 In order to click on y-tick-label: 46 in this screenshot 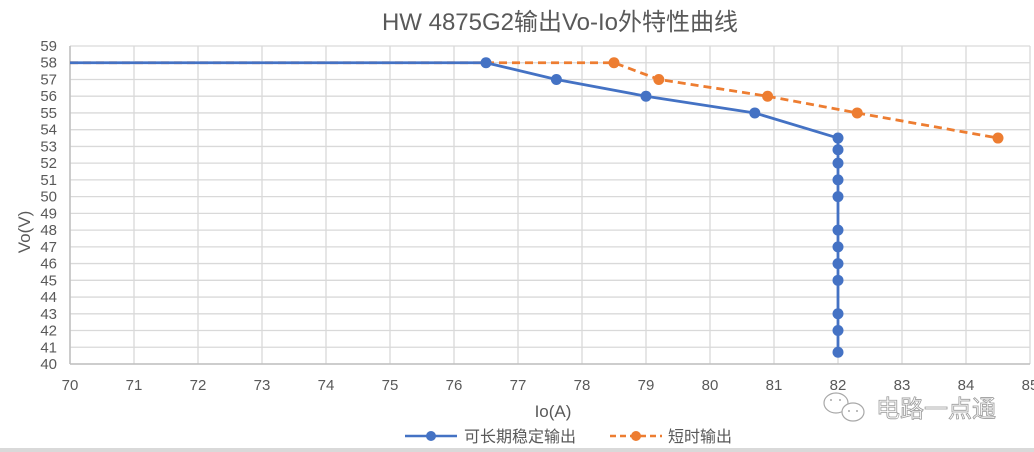, I will do `click(48, 264)`.